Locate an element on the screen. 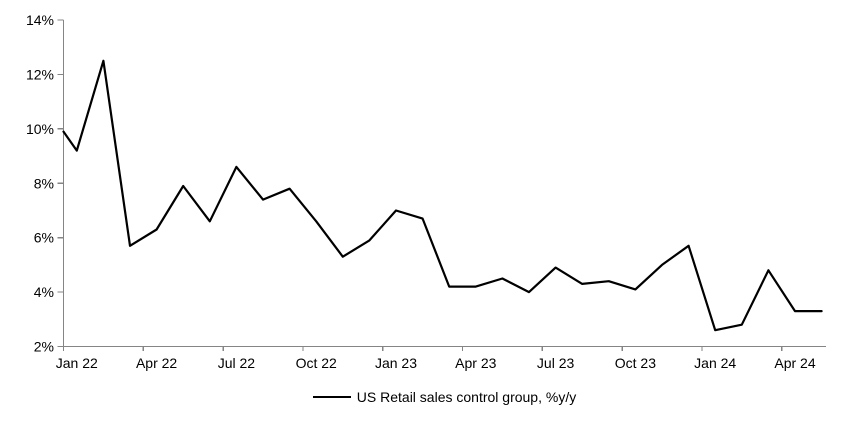 This screenshot has height=423, width=852. legend-line-swatch is located at coordinates (331, 397).